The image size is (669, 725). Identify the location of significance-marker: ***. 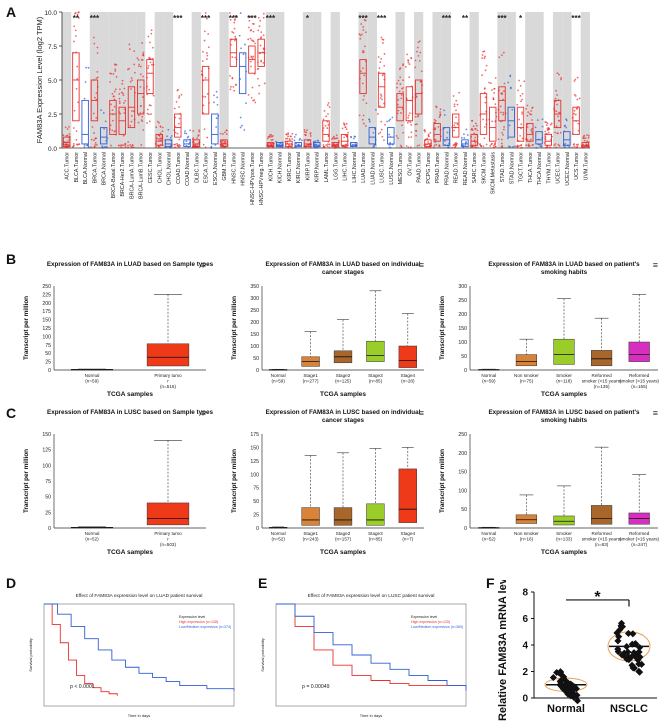
(576, 18).